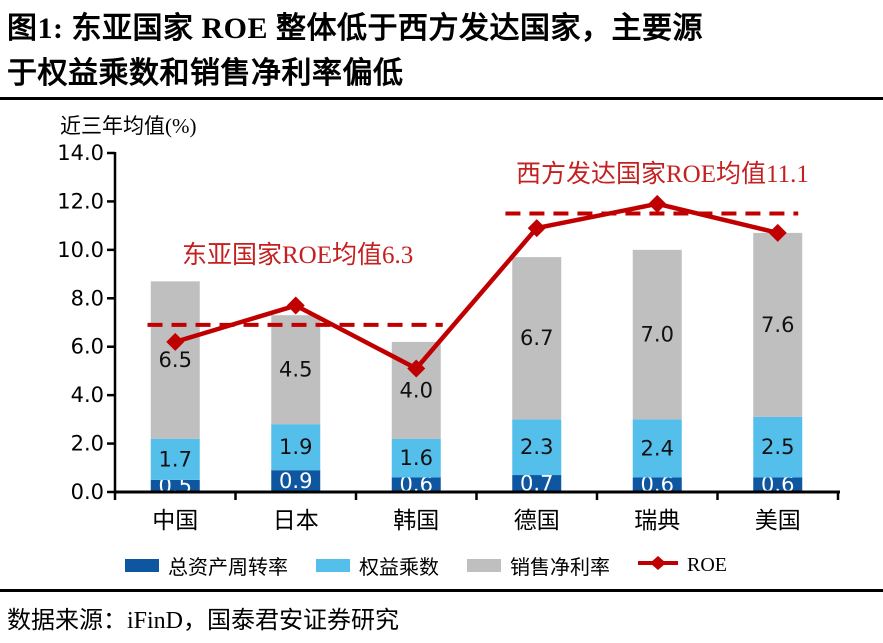 This screenshot has width=883, height=643. What do you see at coordinates (80, 250) in the screenshot?
I see `y-tick-label: 10.0` at bounding box center [80, 250].